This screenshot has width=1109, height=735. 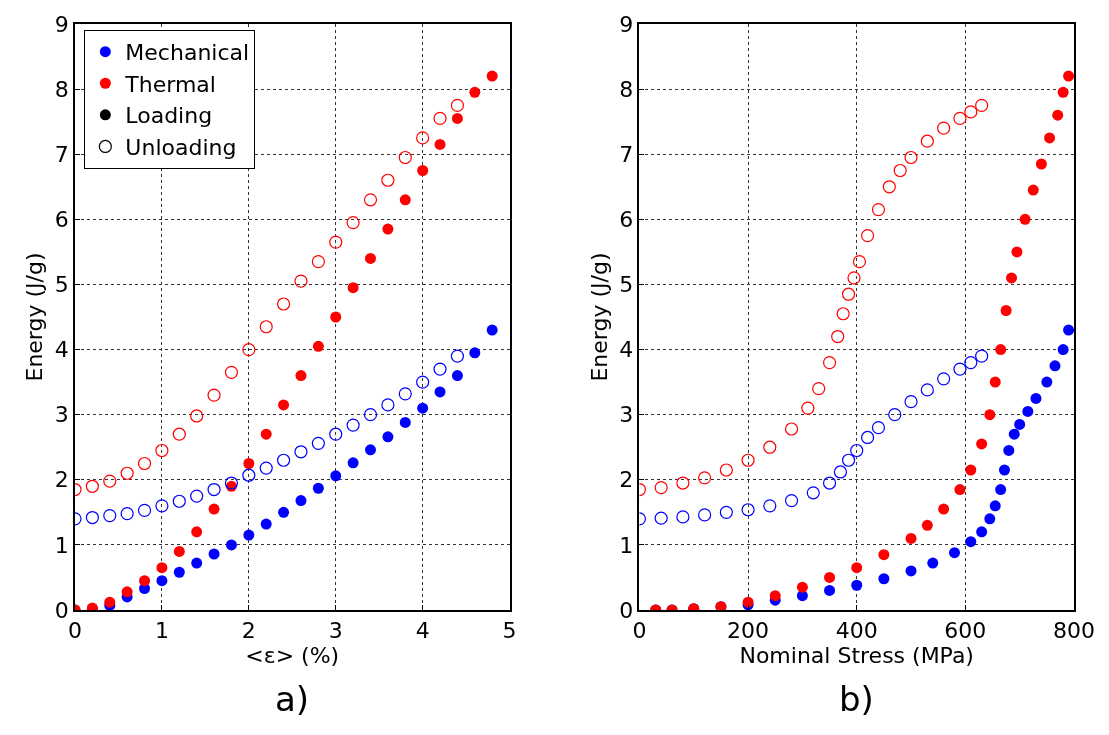 I want to click on legend-label: Thermal, so click(x=170, y=84).